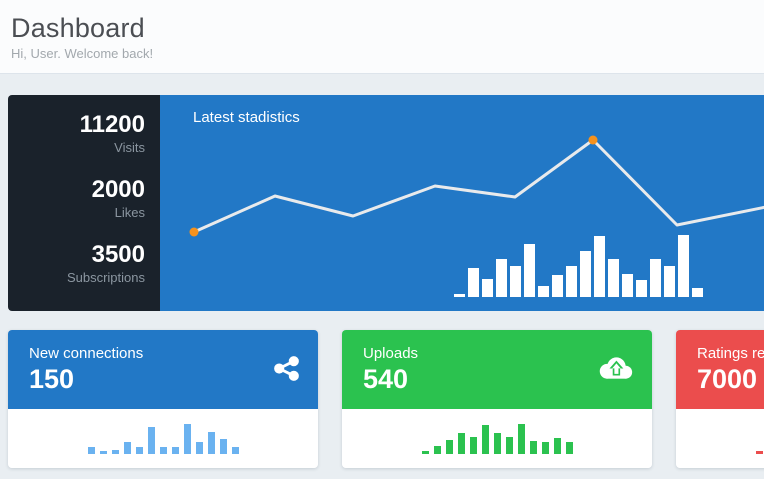 The image size is (764, 479). I want to click on card-value: 150, so click(52, 379).